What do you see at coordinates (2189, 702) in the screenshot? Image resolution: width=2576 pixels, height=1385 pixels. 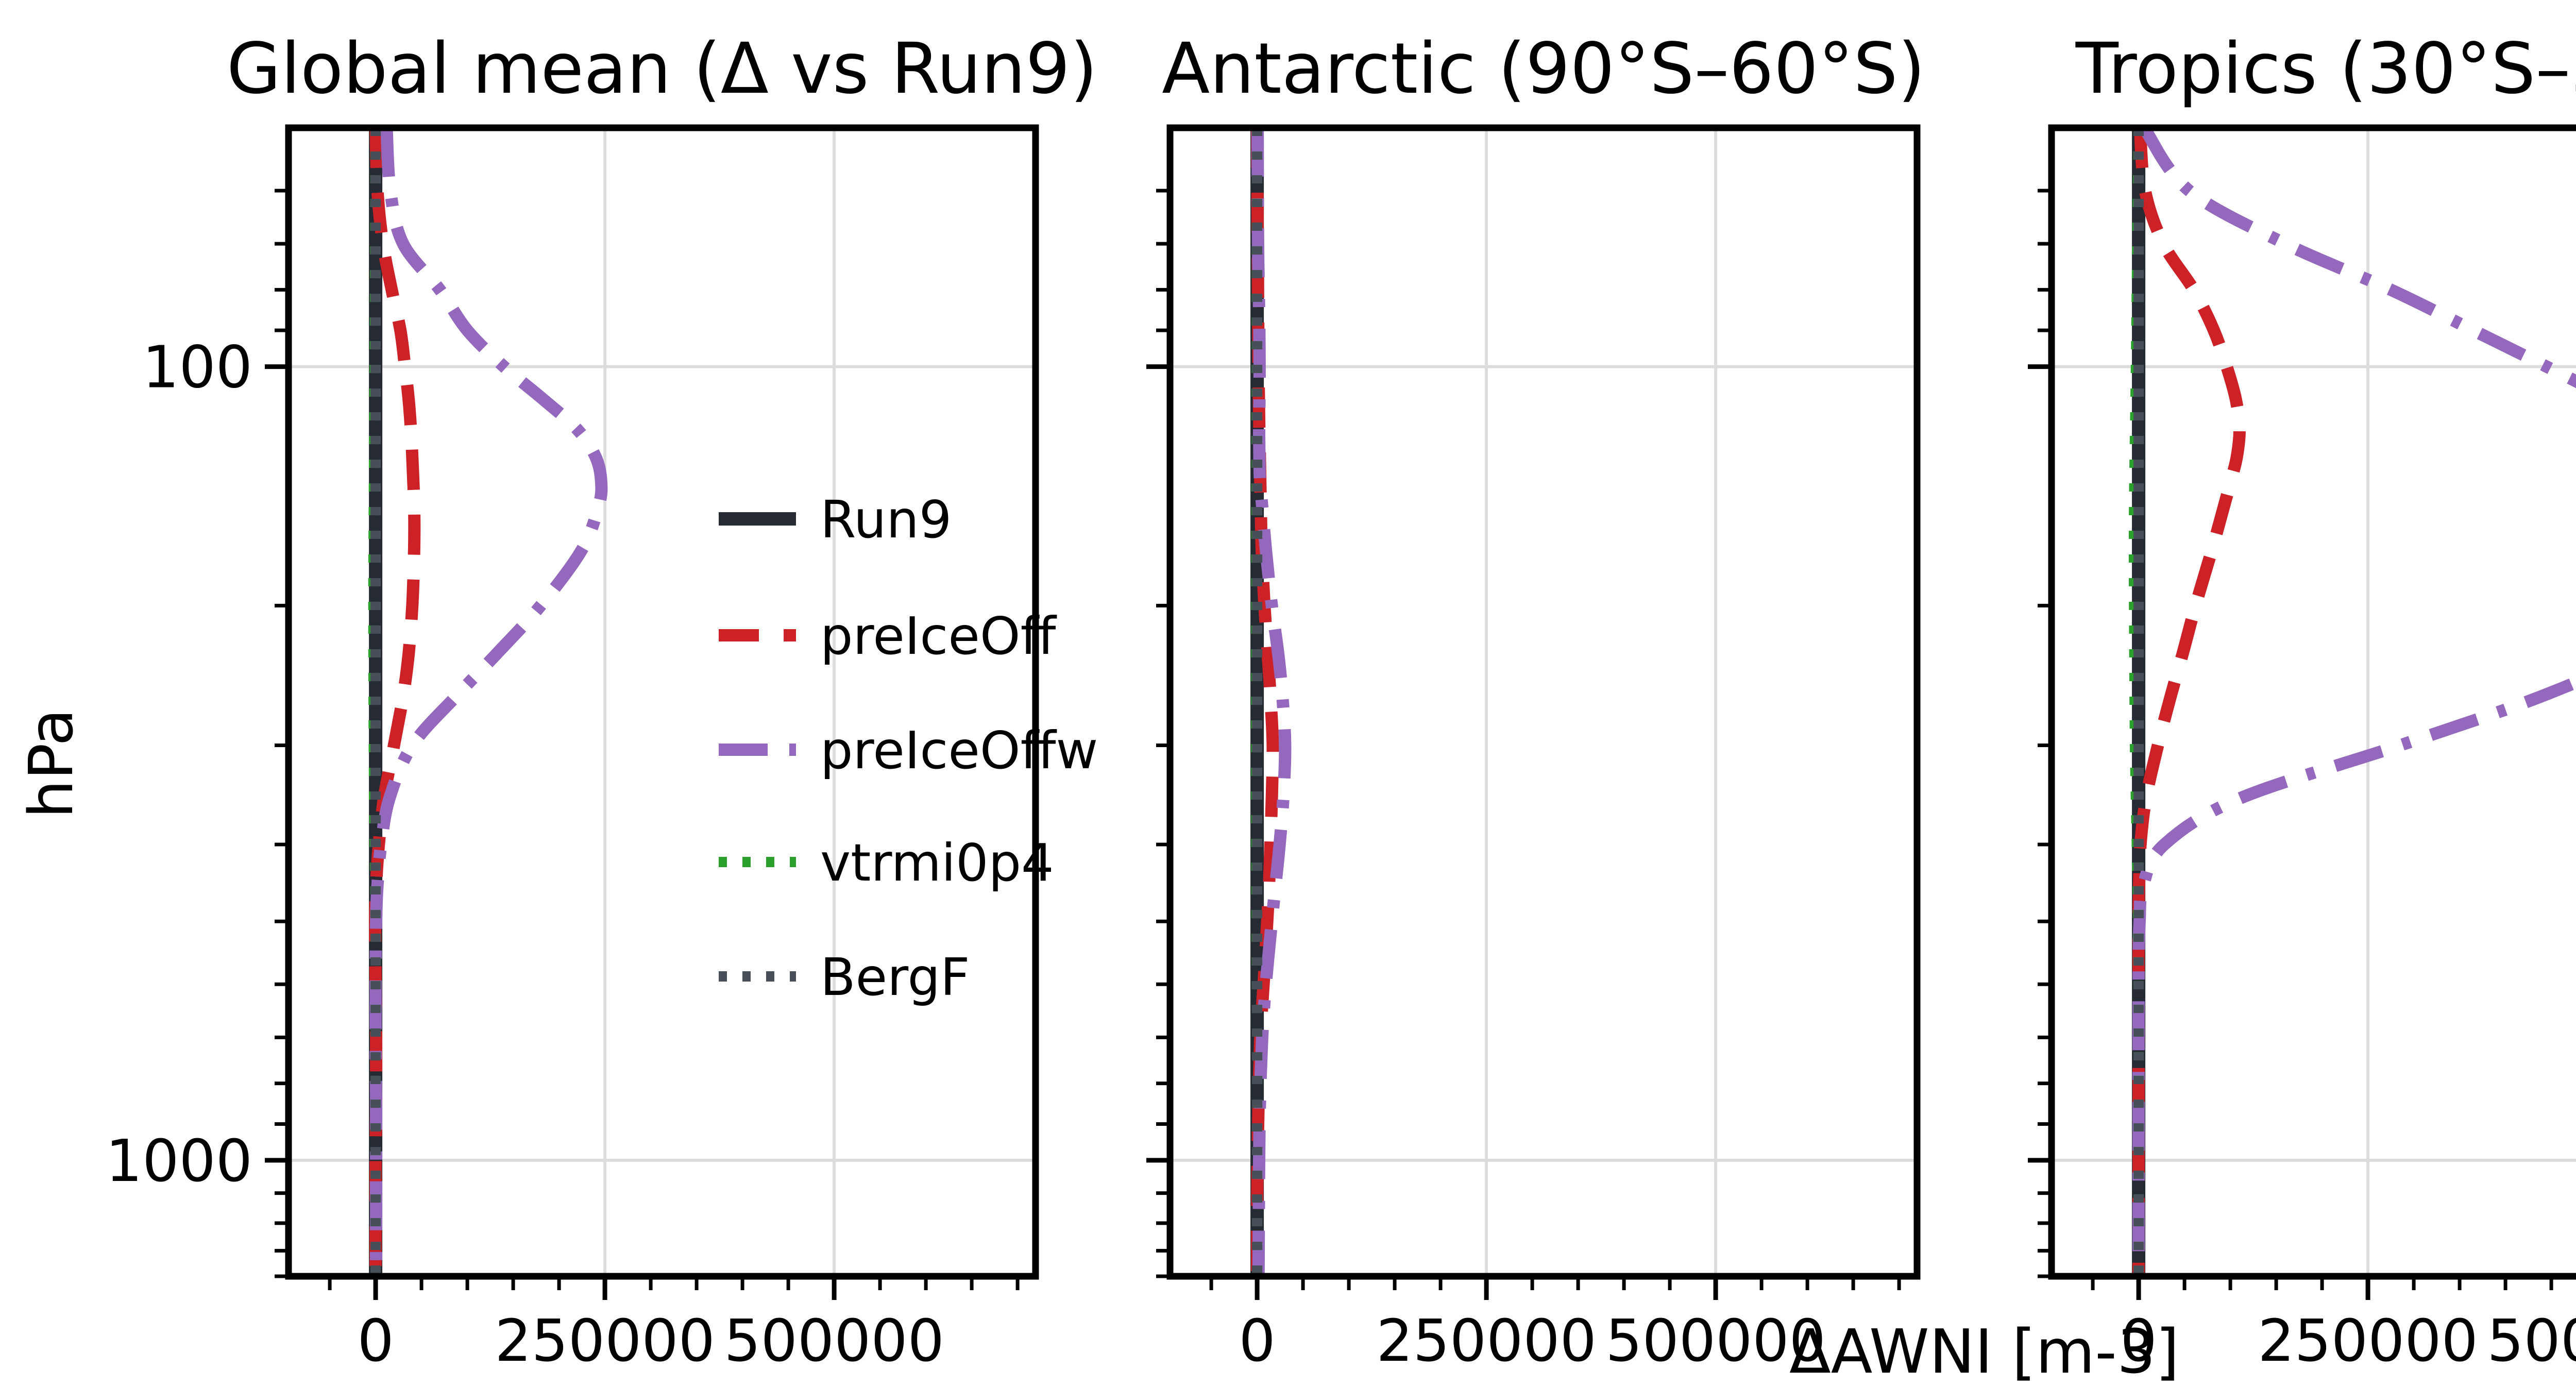 I see `curve-preiceoff-panel2` at bounding box center [2189, 702].